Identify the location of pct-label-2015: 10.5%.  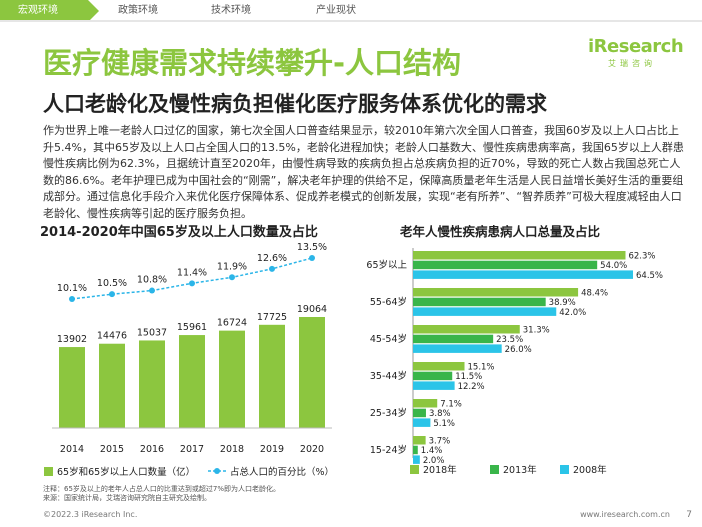
(112, 283).